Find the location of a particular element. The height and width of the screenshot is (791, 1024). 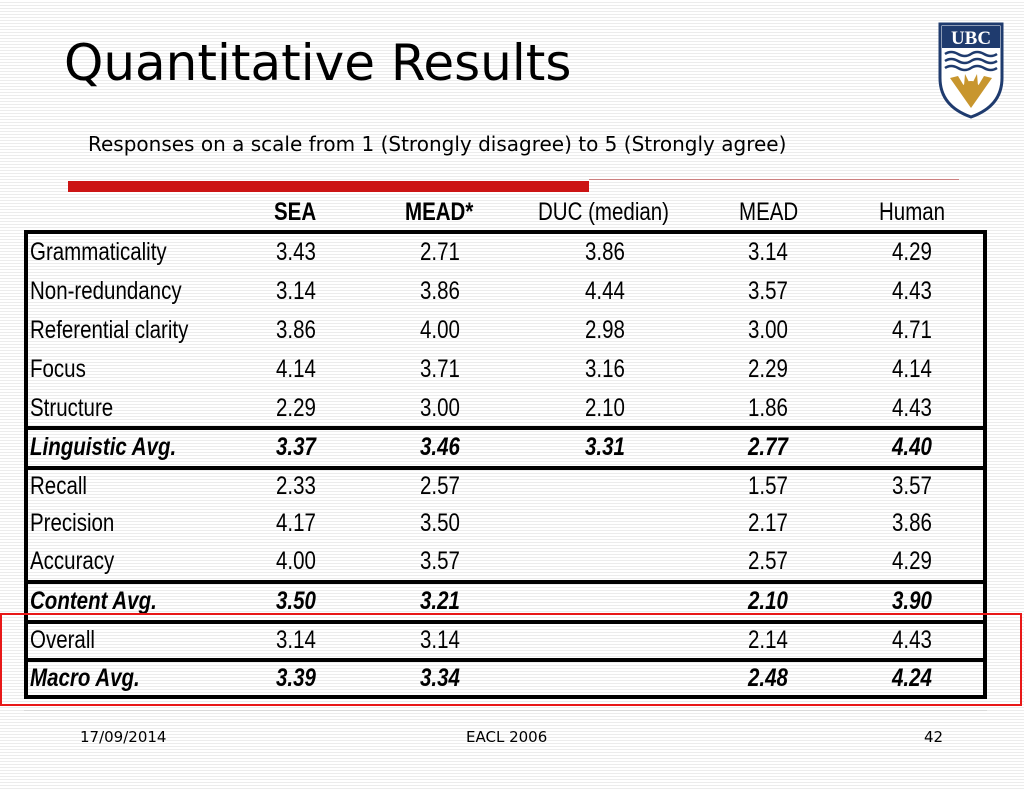

footer-page-number: 42 is located at coordinates (934, 737).